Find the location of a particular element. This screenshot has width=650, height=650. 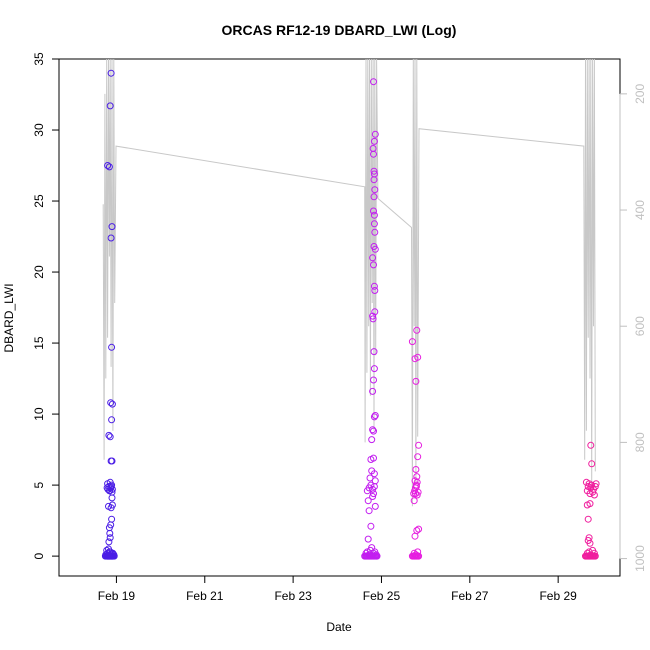

y-tick-label: 20 is located at coordinates (39, 272).